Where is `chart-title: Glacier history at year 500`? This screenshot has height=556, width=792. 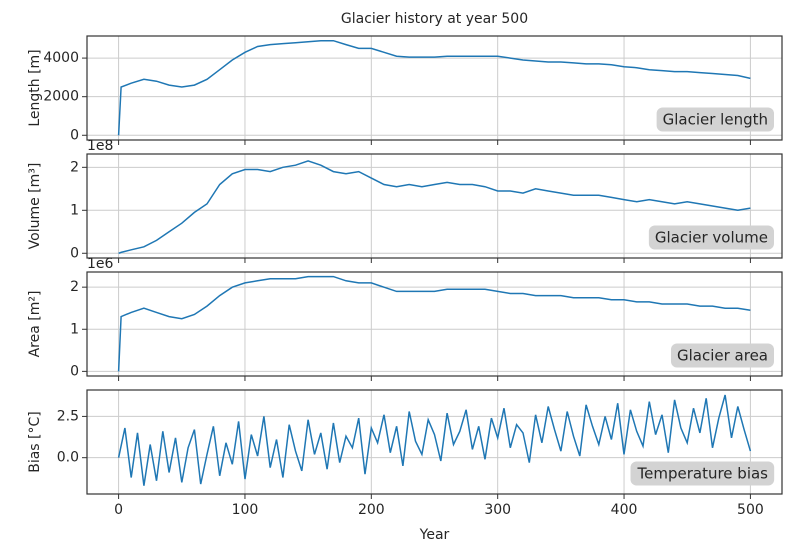
chart-title: Glacier history at year 500 is located at coordinates (434, 19).